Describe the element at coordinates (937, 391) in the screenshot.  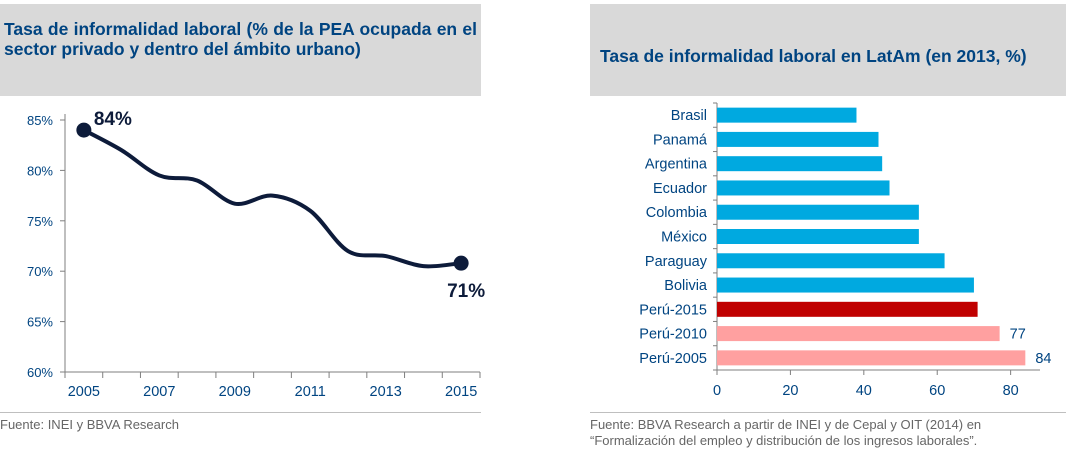
I see `x-tick-label: 60` at that location.